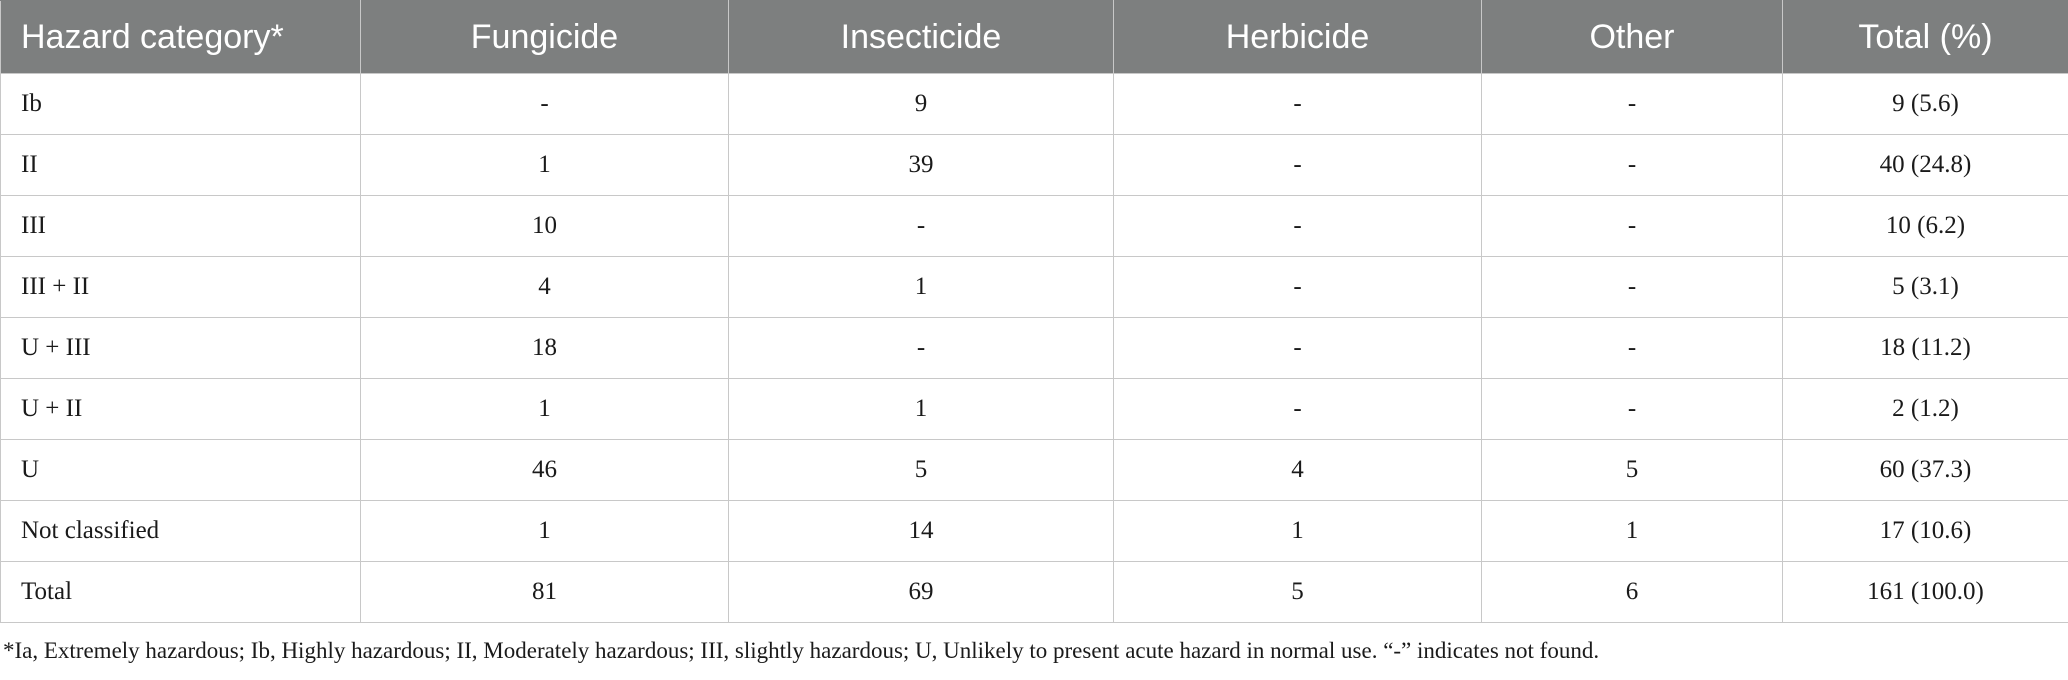 The width and height of the screenshot is (2068, 680). What do you see at coordinates (1297, 37) in the screenshot?
I see `header-herbicide: Herbicide` at bounding box center [1297, 37].